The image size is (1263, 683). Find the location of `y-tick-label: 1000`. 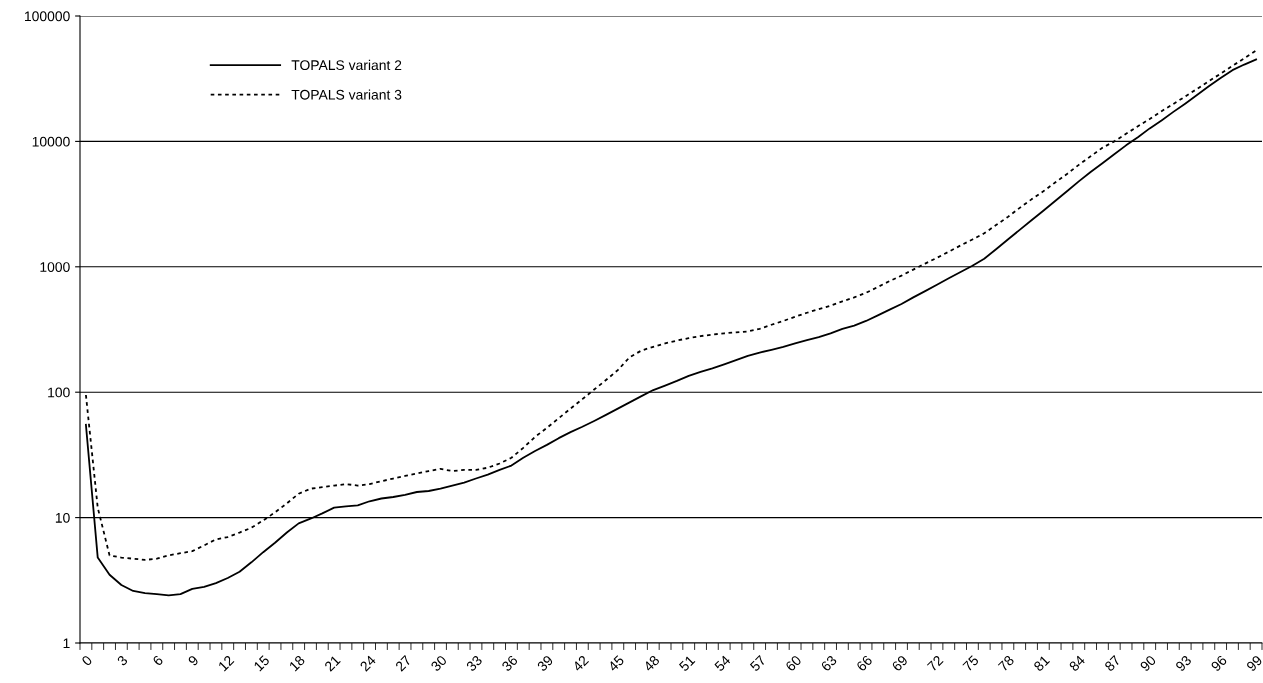

y-tick-label: 1000 is located at coordinates (55, 267).